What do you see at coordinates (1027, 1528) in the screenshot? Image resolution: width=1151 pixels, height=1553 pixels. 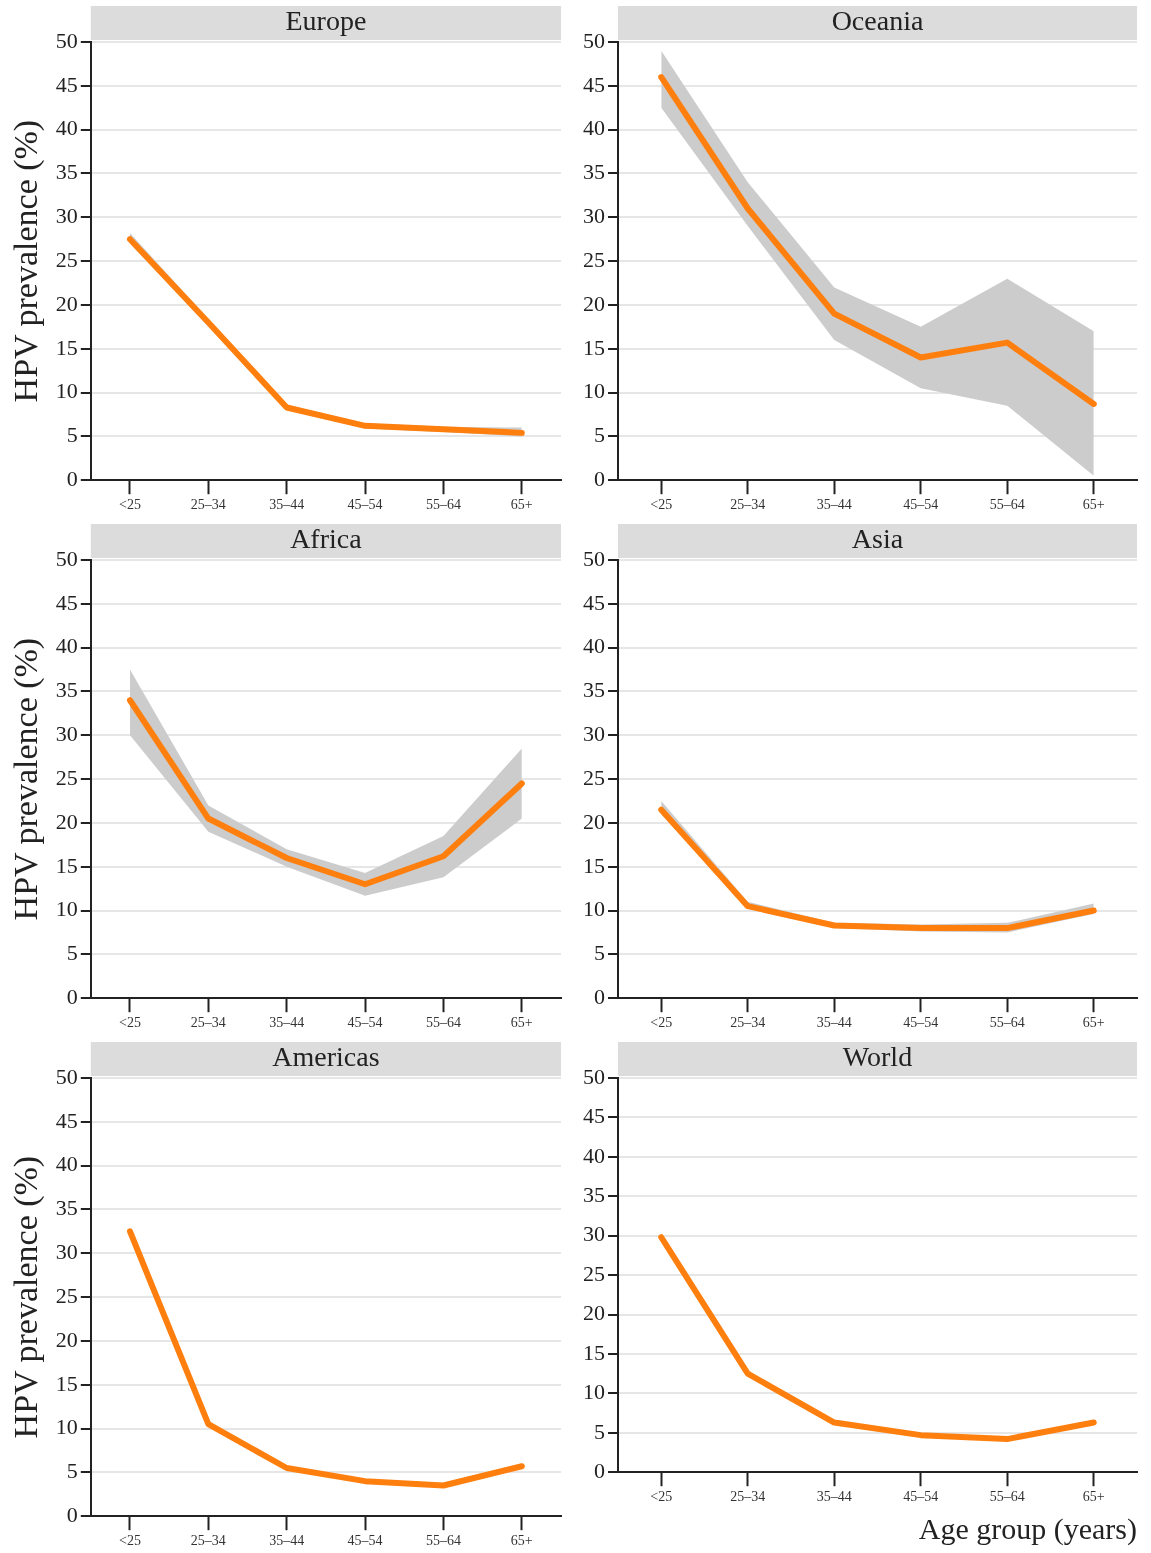 I see `x-axis-title: Age group (years)` at bounding box center [1027, 1528].